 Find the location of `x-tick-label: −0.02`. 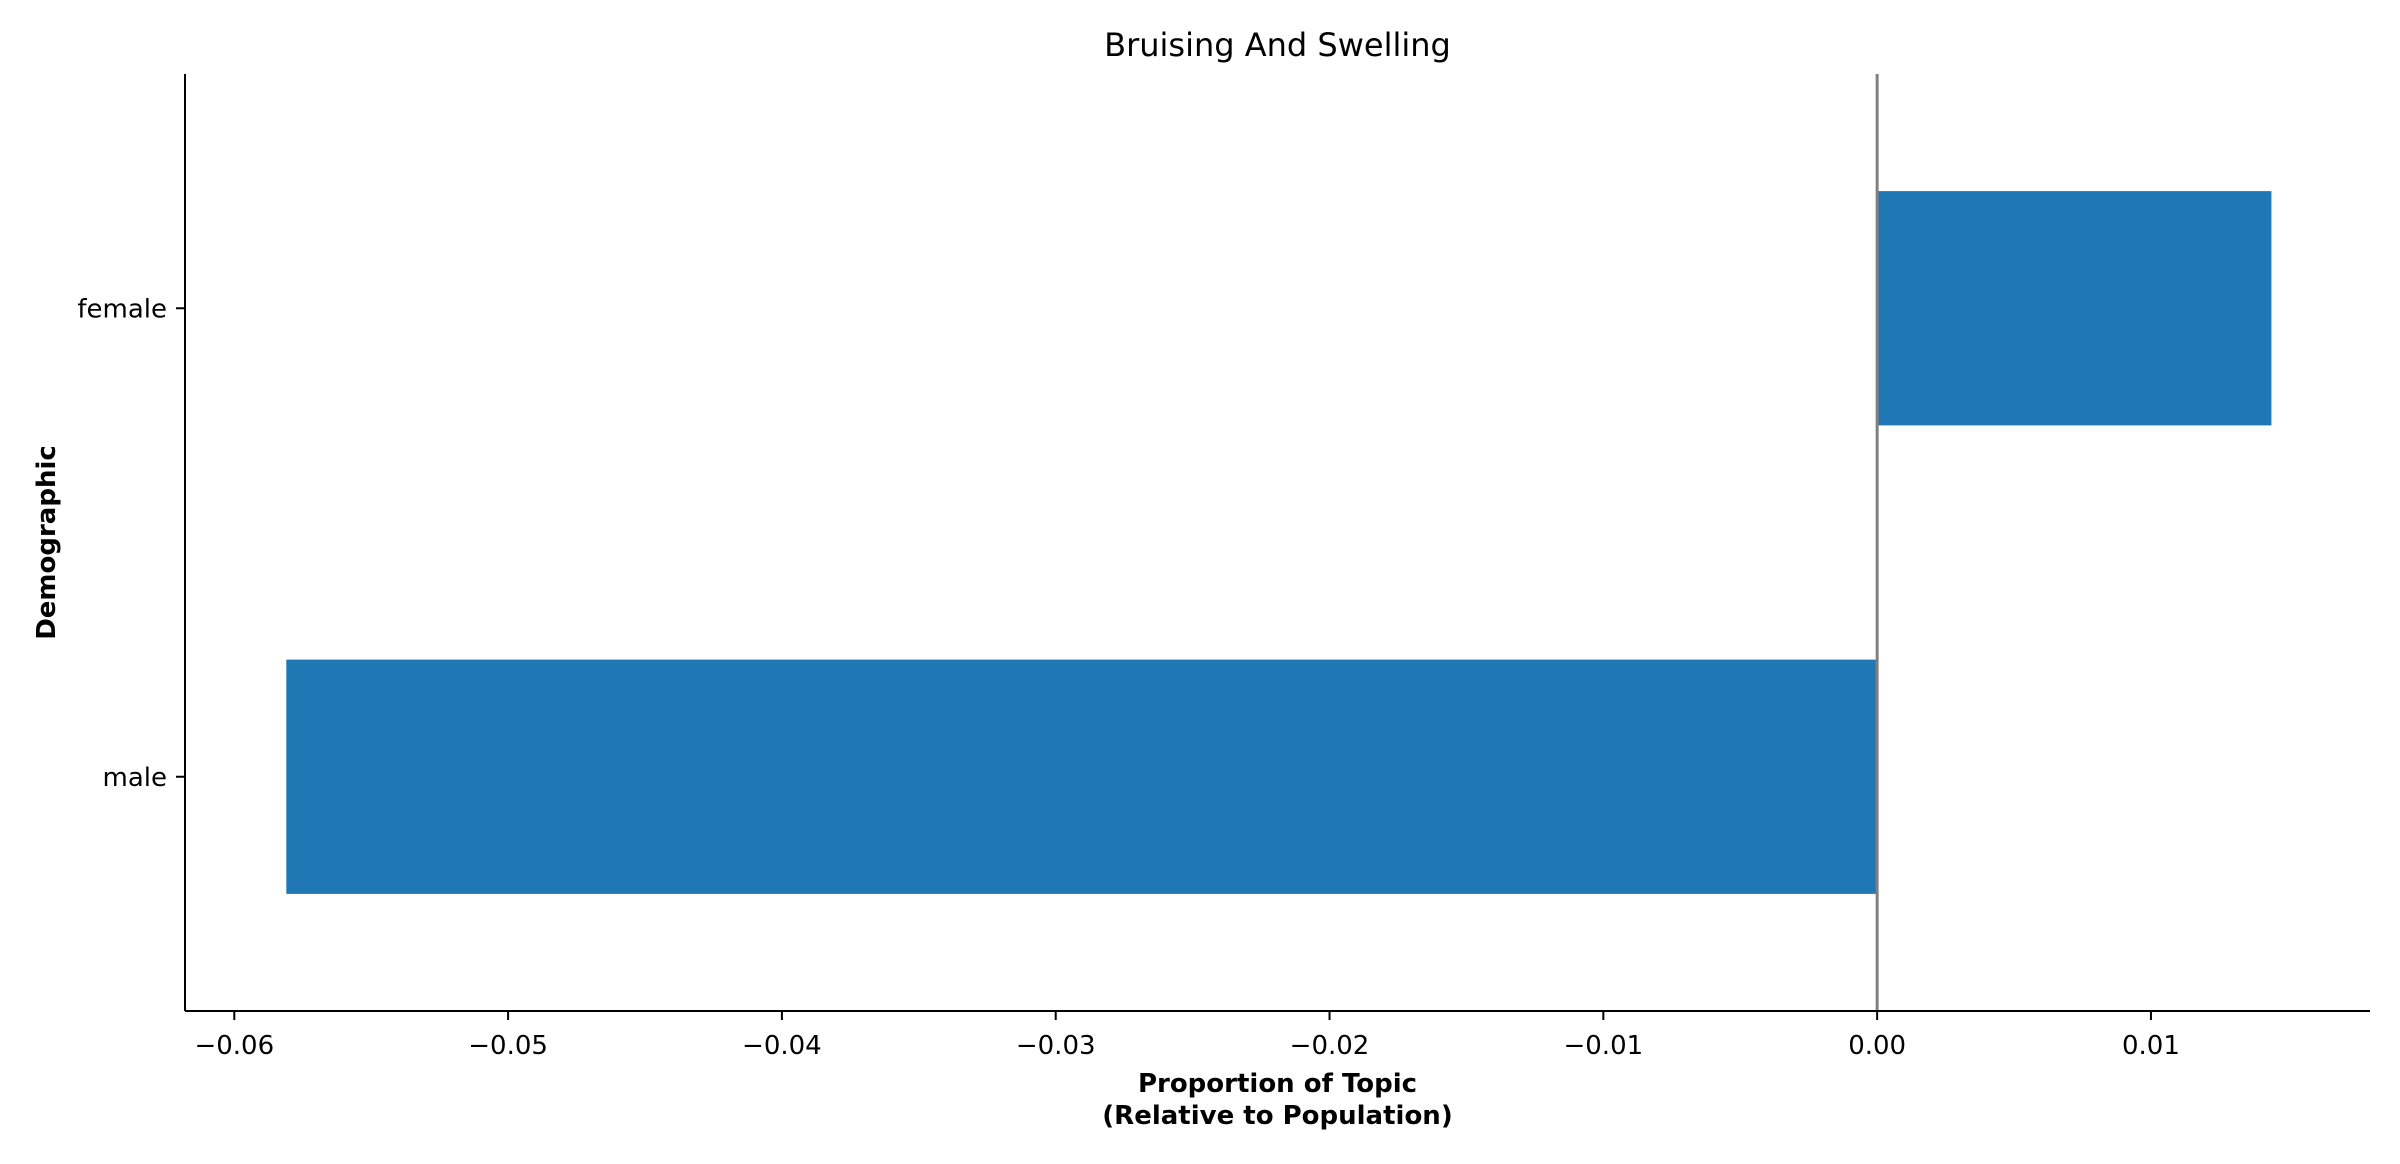

x-tick-label: −0.02 is located at coordinates (1330, 1046).